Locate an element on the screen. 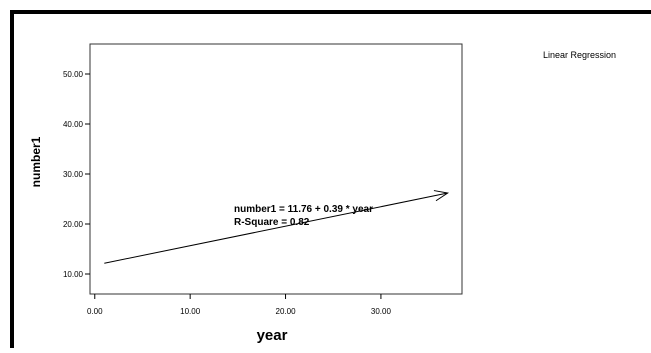 The height and width of the screenshot is (353, 651). y-axis-ticks: 10.00 20.00 30.00 40.00 50.00 is located at coordinates (76, 174).